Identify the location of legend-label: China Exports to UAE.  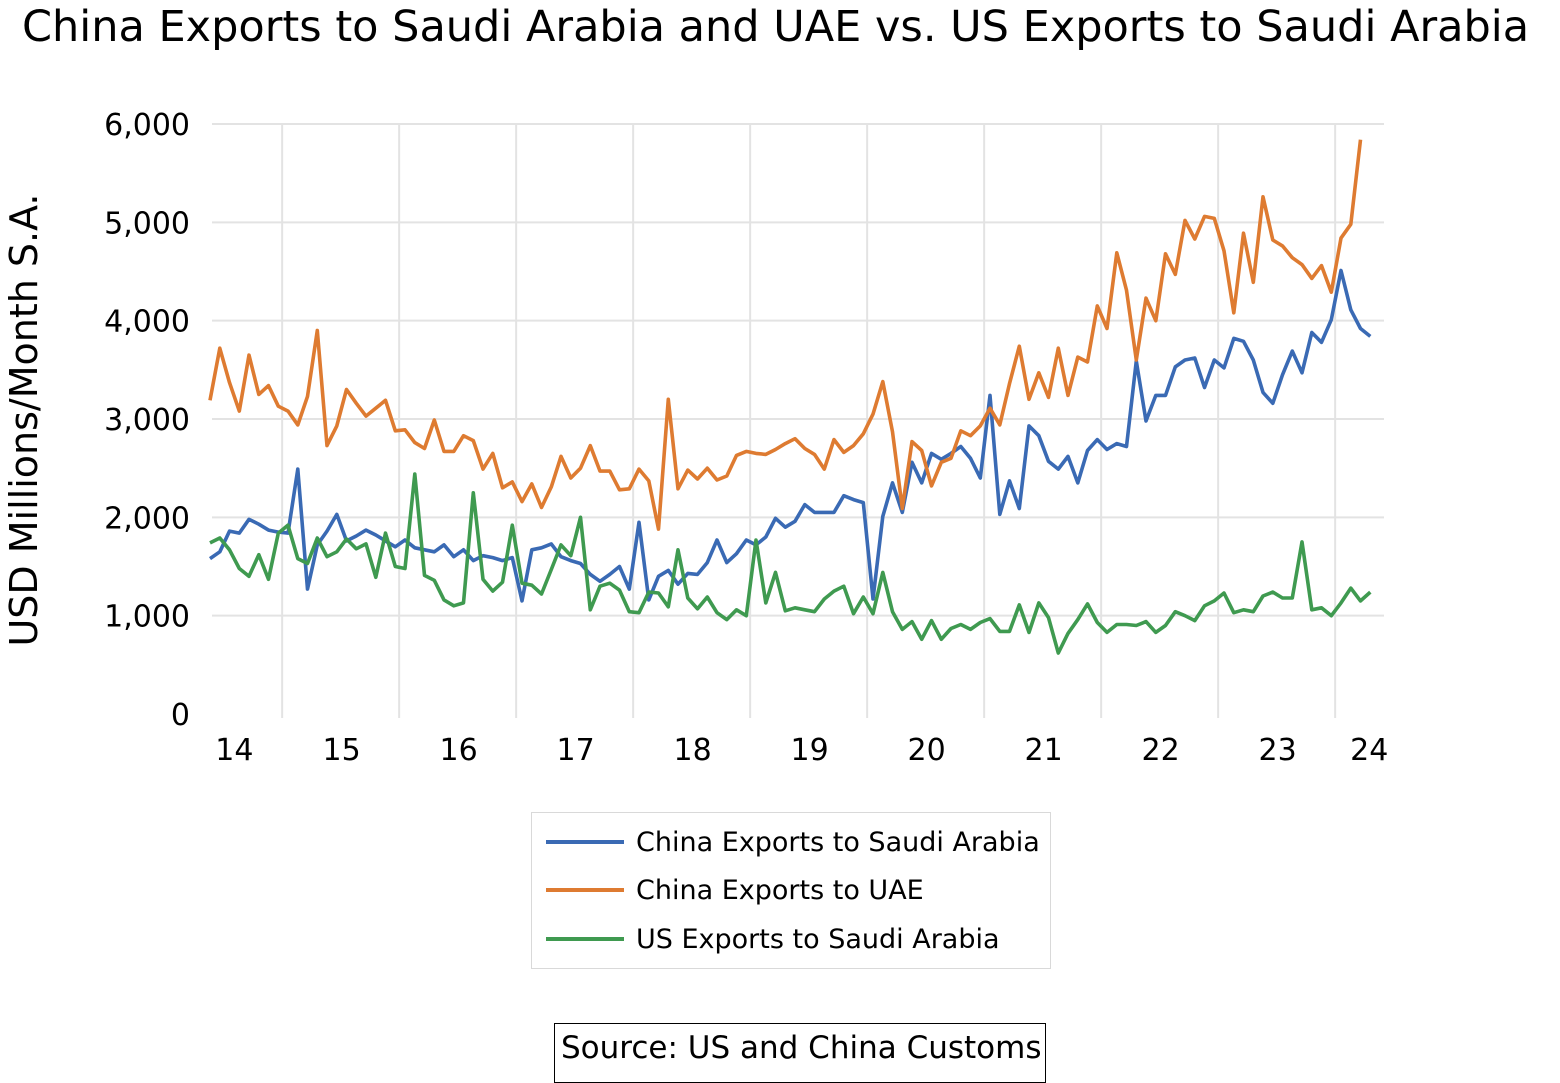
(780, 890).